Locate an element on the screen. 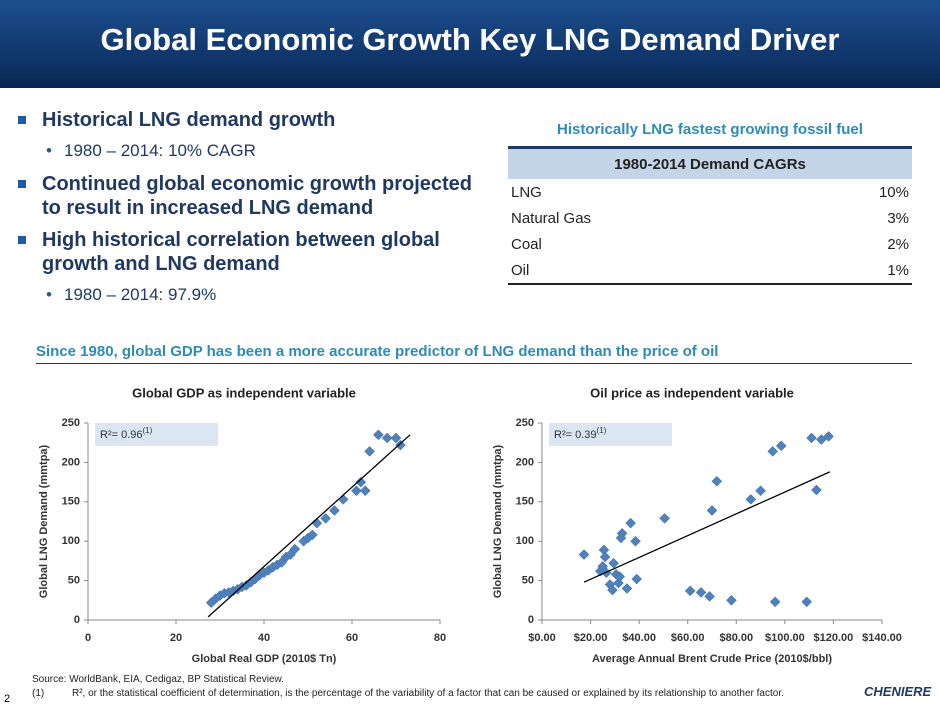 The image size is (940, 705). table-row: Coal 2% is located at coordinates (710, 244).